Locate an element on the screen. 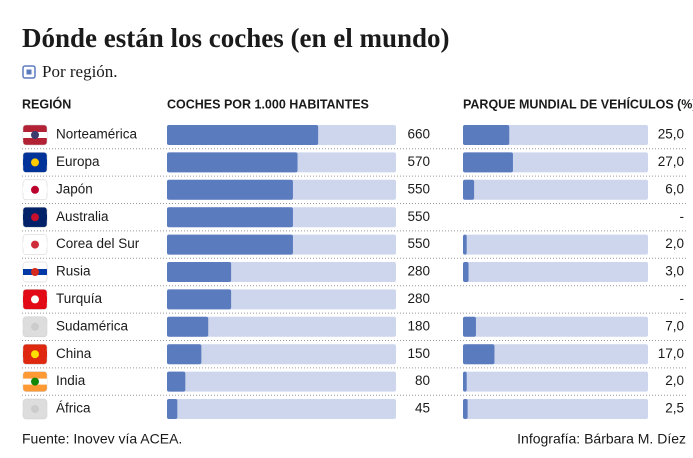 This screenshot has height=458, width=693. source: Fuente: Inovev vía ACEA. is located at coordinates (102, 439).